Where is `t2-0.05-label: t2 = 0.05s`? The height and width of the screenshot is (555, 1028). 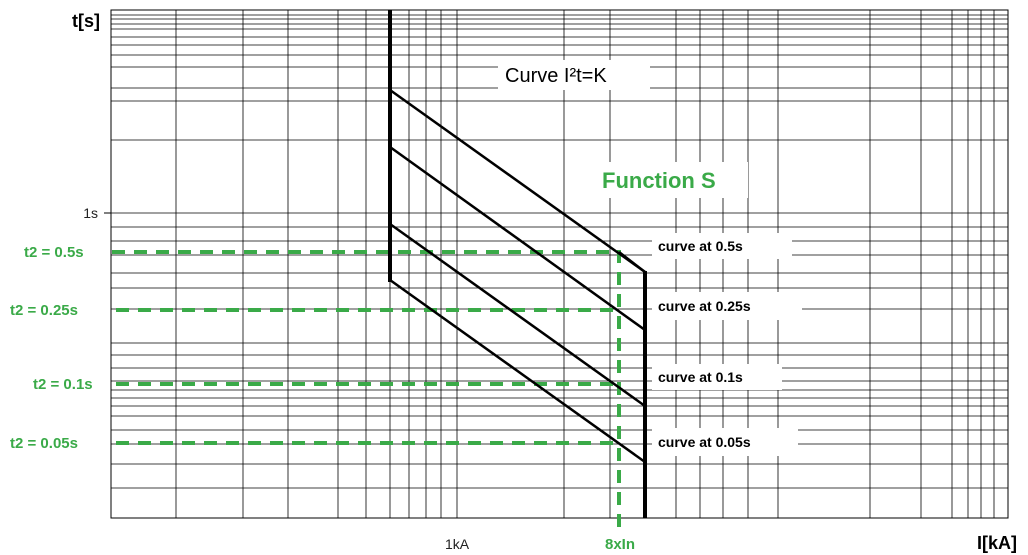
t2-0.05-label: t2 = 0.05s is located at coordinates (44, 443).